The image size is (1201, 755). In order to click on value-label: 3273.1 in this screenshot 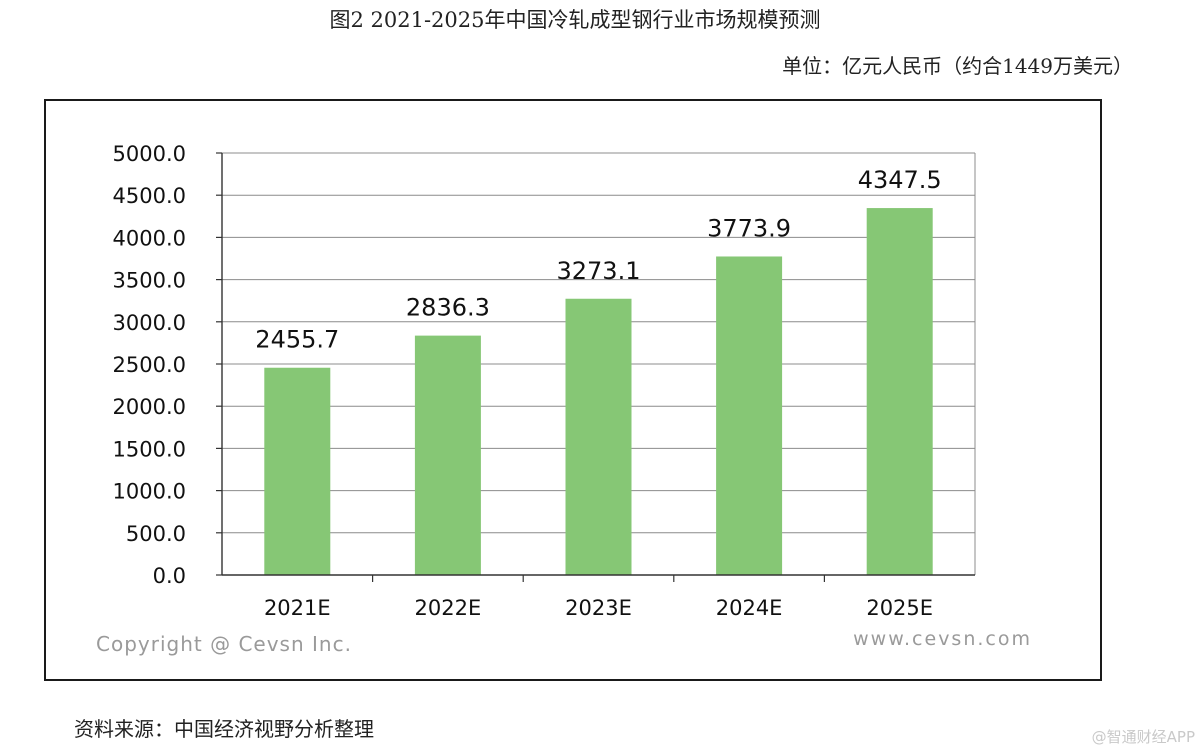, I will do `click(599, 271)`.